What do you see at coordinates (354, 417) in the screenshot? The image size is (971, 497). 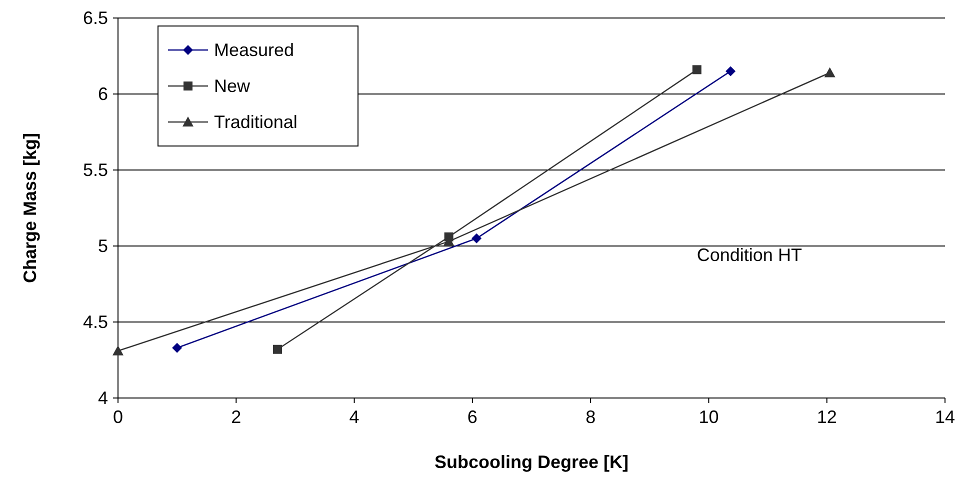 I see `x-tick-label: 4` at bounding box center [354, 417].